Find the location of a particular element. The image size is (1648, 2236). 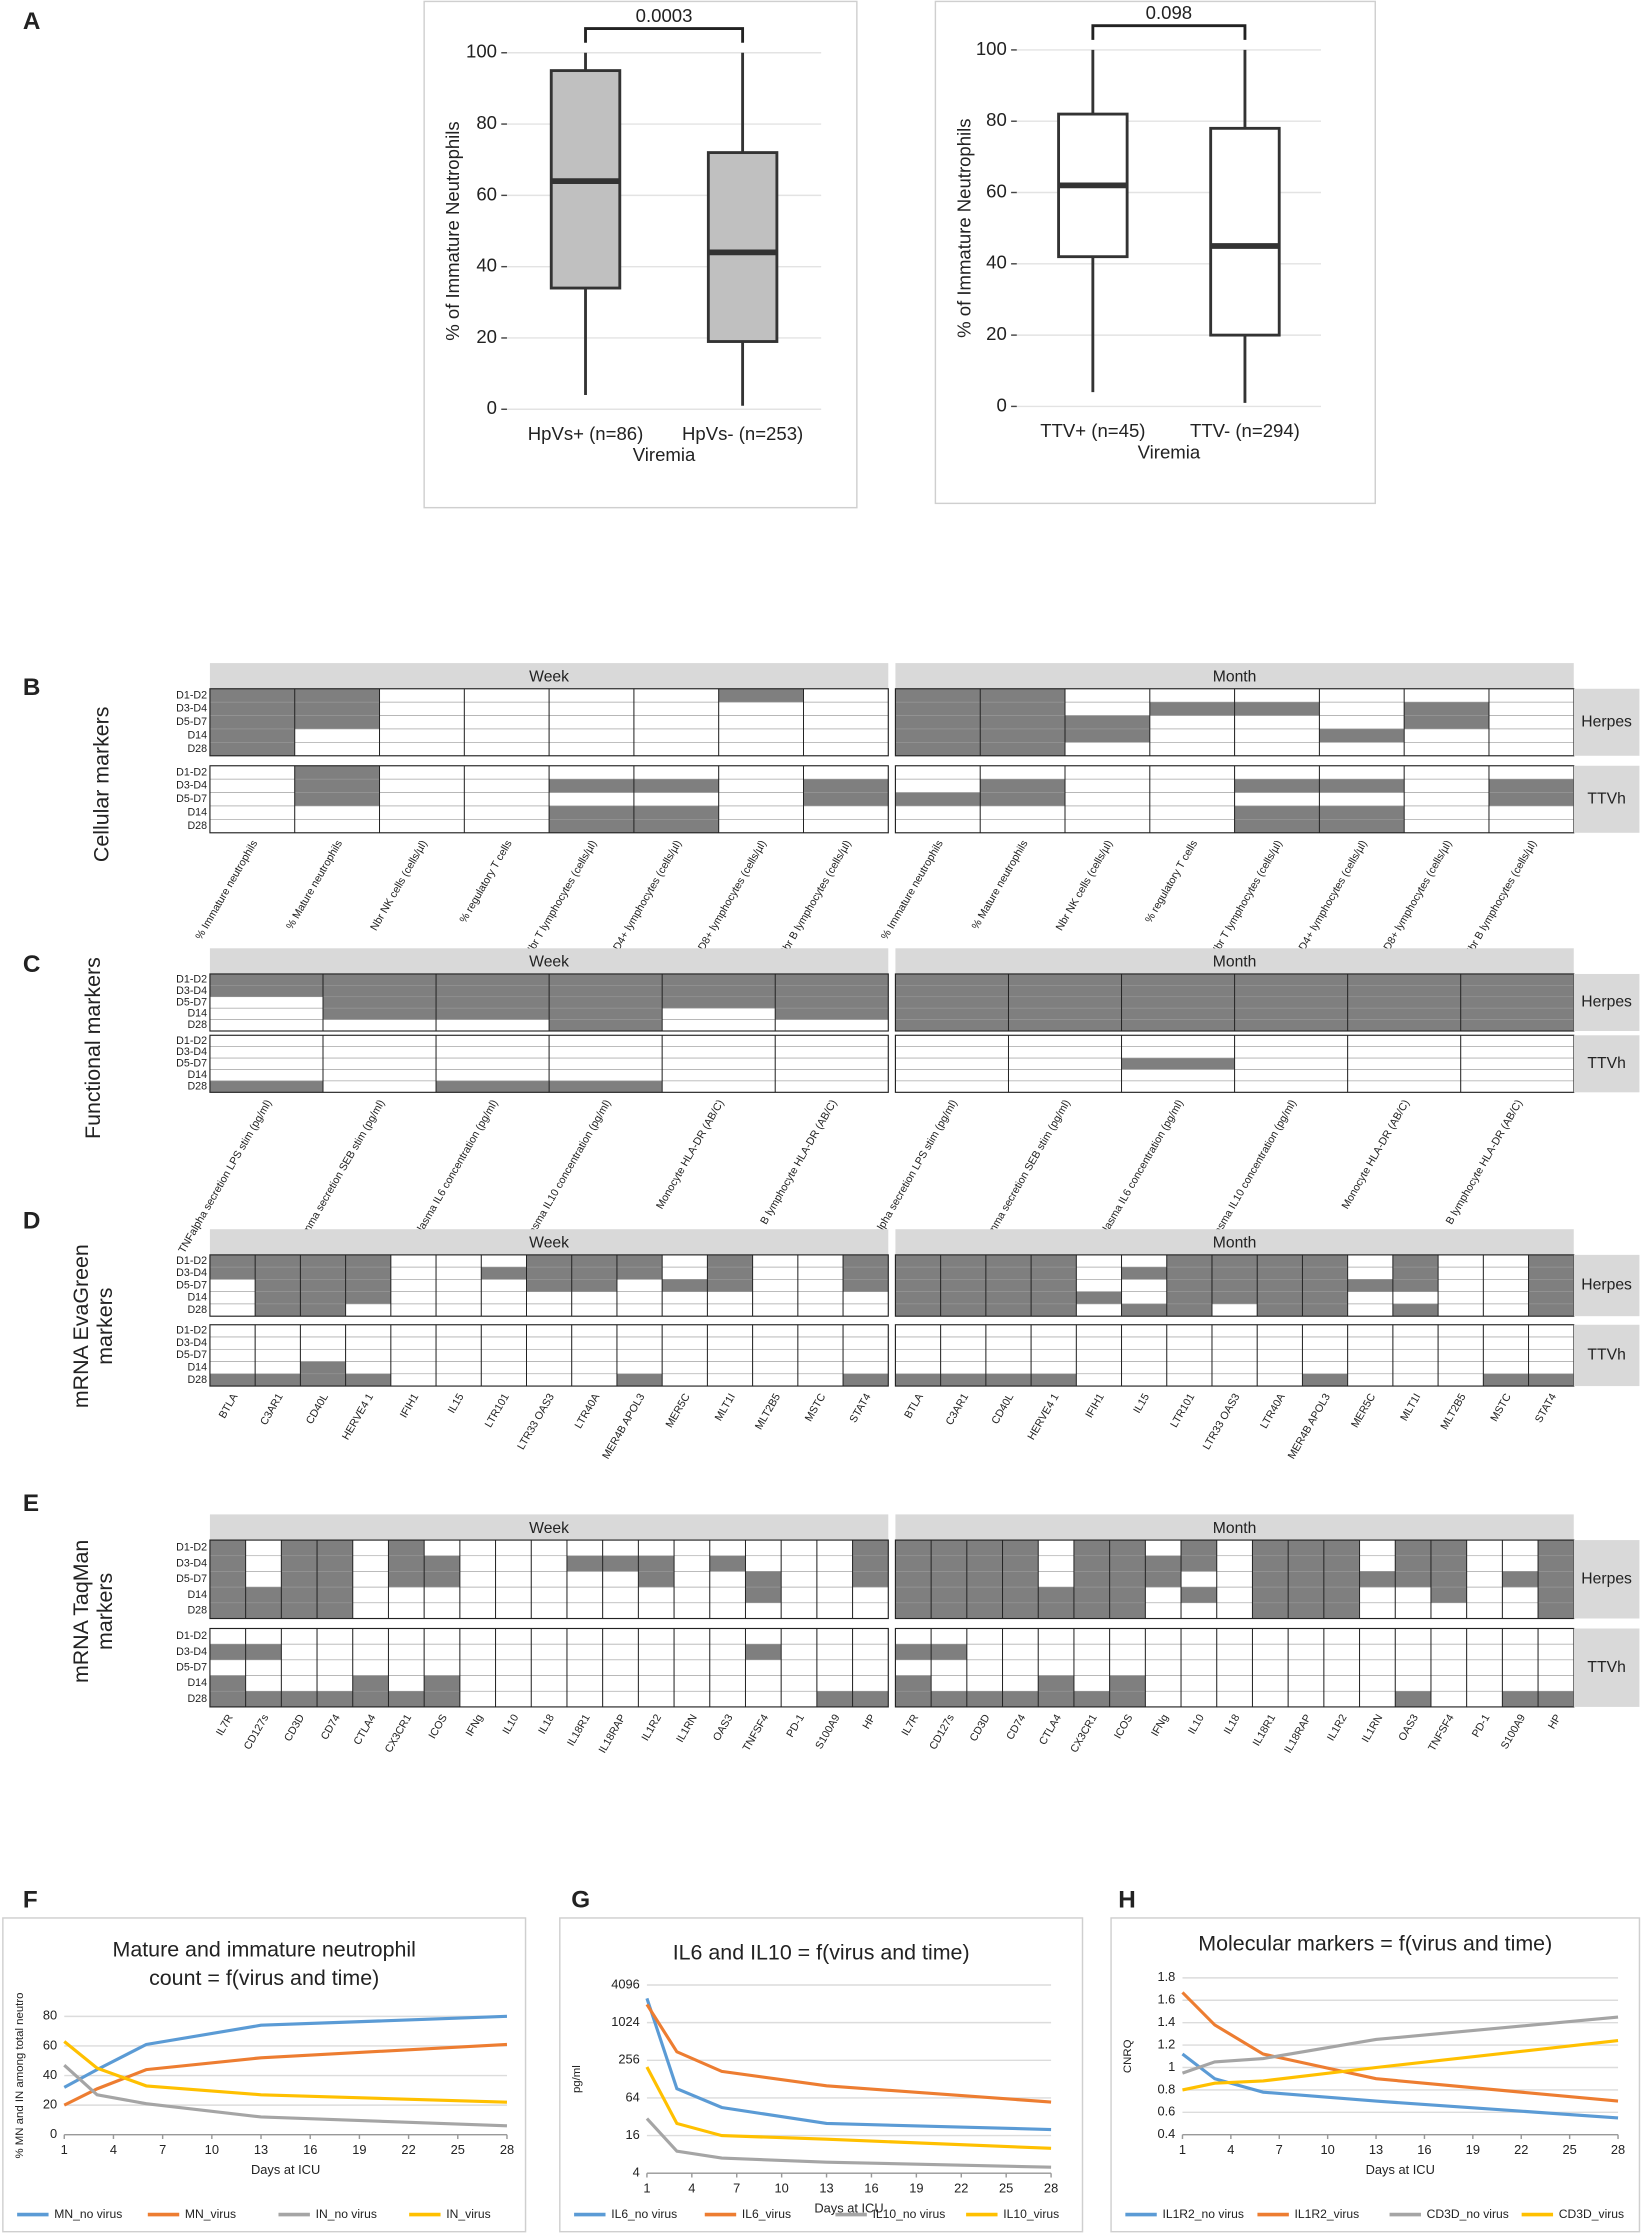

x-tick-label: 4 is located at coordinates (691, 2187).